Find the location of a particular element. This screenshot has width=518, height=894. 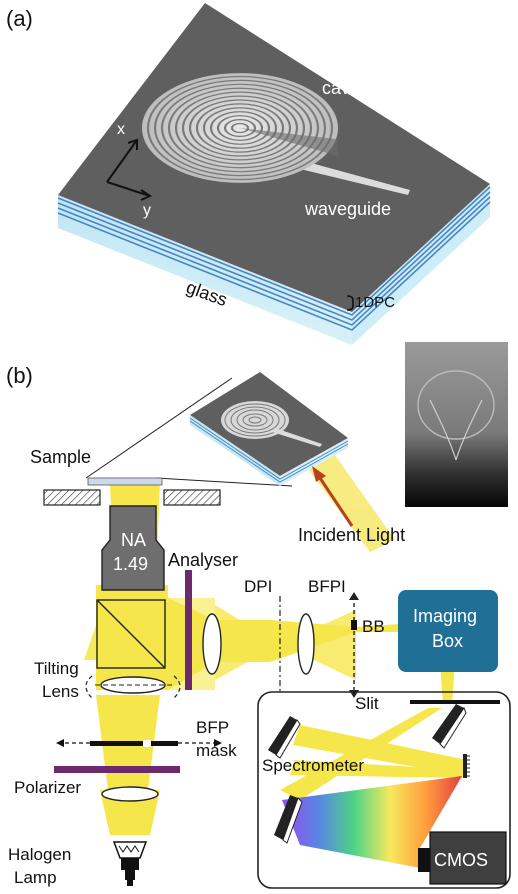

condenser-lens is located at coordinates (130, 794).